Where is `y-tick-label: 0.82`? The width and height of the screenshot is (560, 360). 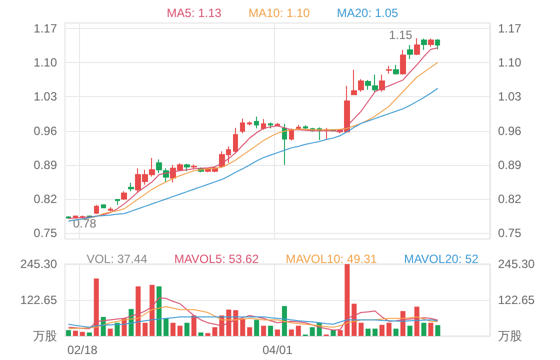
y-tick-label: 0.82 is located at coordinates (46, 199).